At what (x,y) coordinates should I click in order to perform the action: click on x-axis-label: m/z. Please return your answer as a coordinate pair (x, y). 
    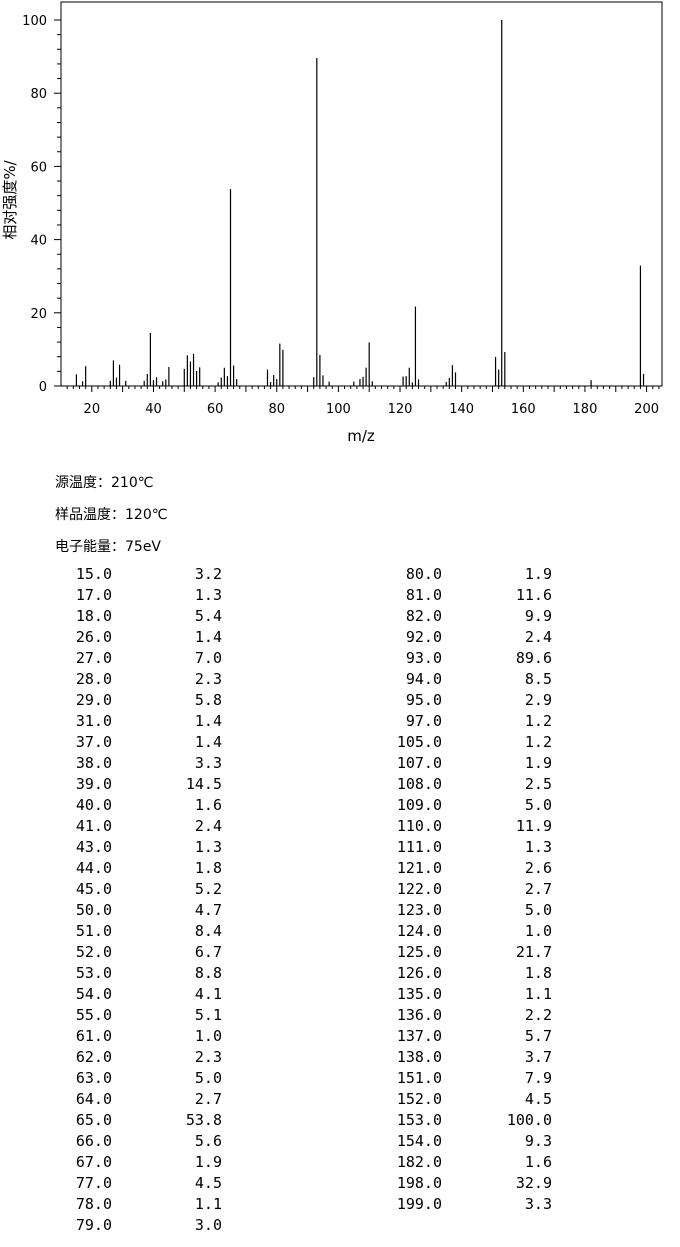
    Looking at the image, I should click on (361, 436).